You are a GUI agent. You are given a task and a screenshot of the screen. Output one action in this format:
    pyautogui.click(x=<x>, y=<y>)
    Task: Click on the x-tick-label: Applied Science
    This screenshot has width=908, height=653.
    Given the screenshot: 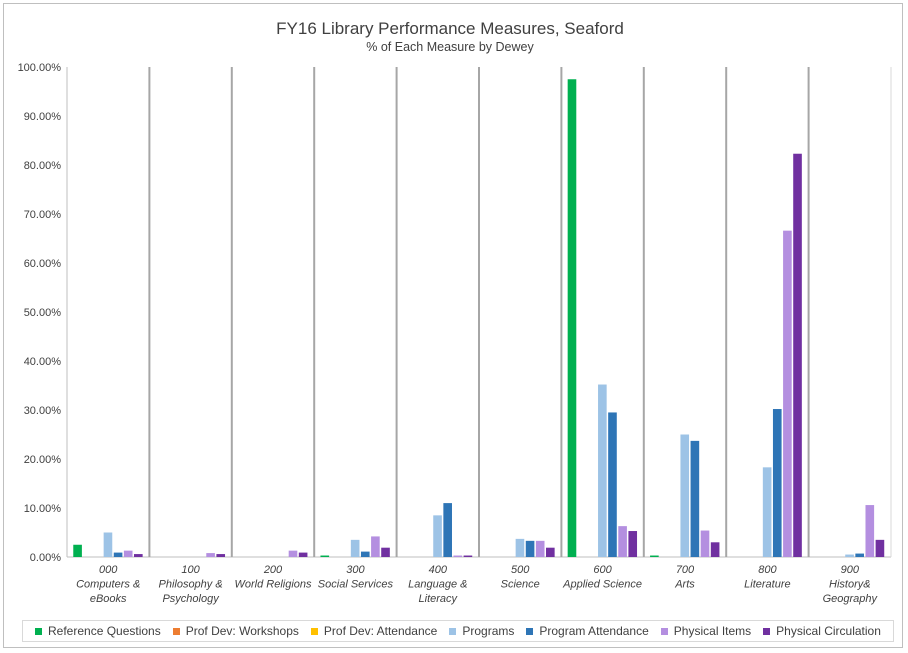 What is the action you would take?
    pyautogui.click(x=602, y=585)
    